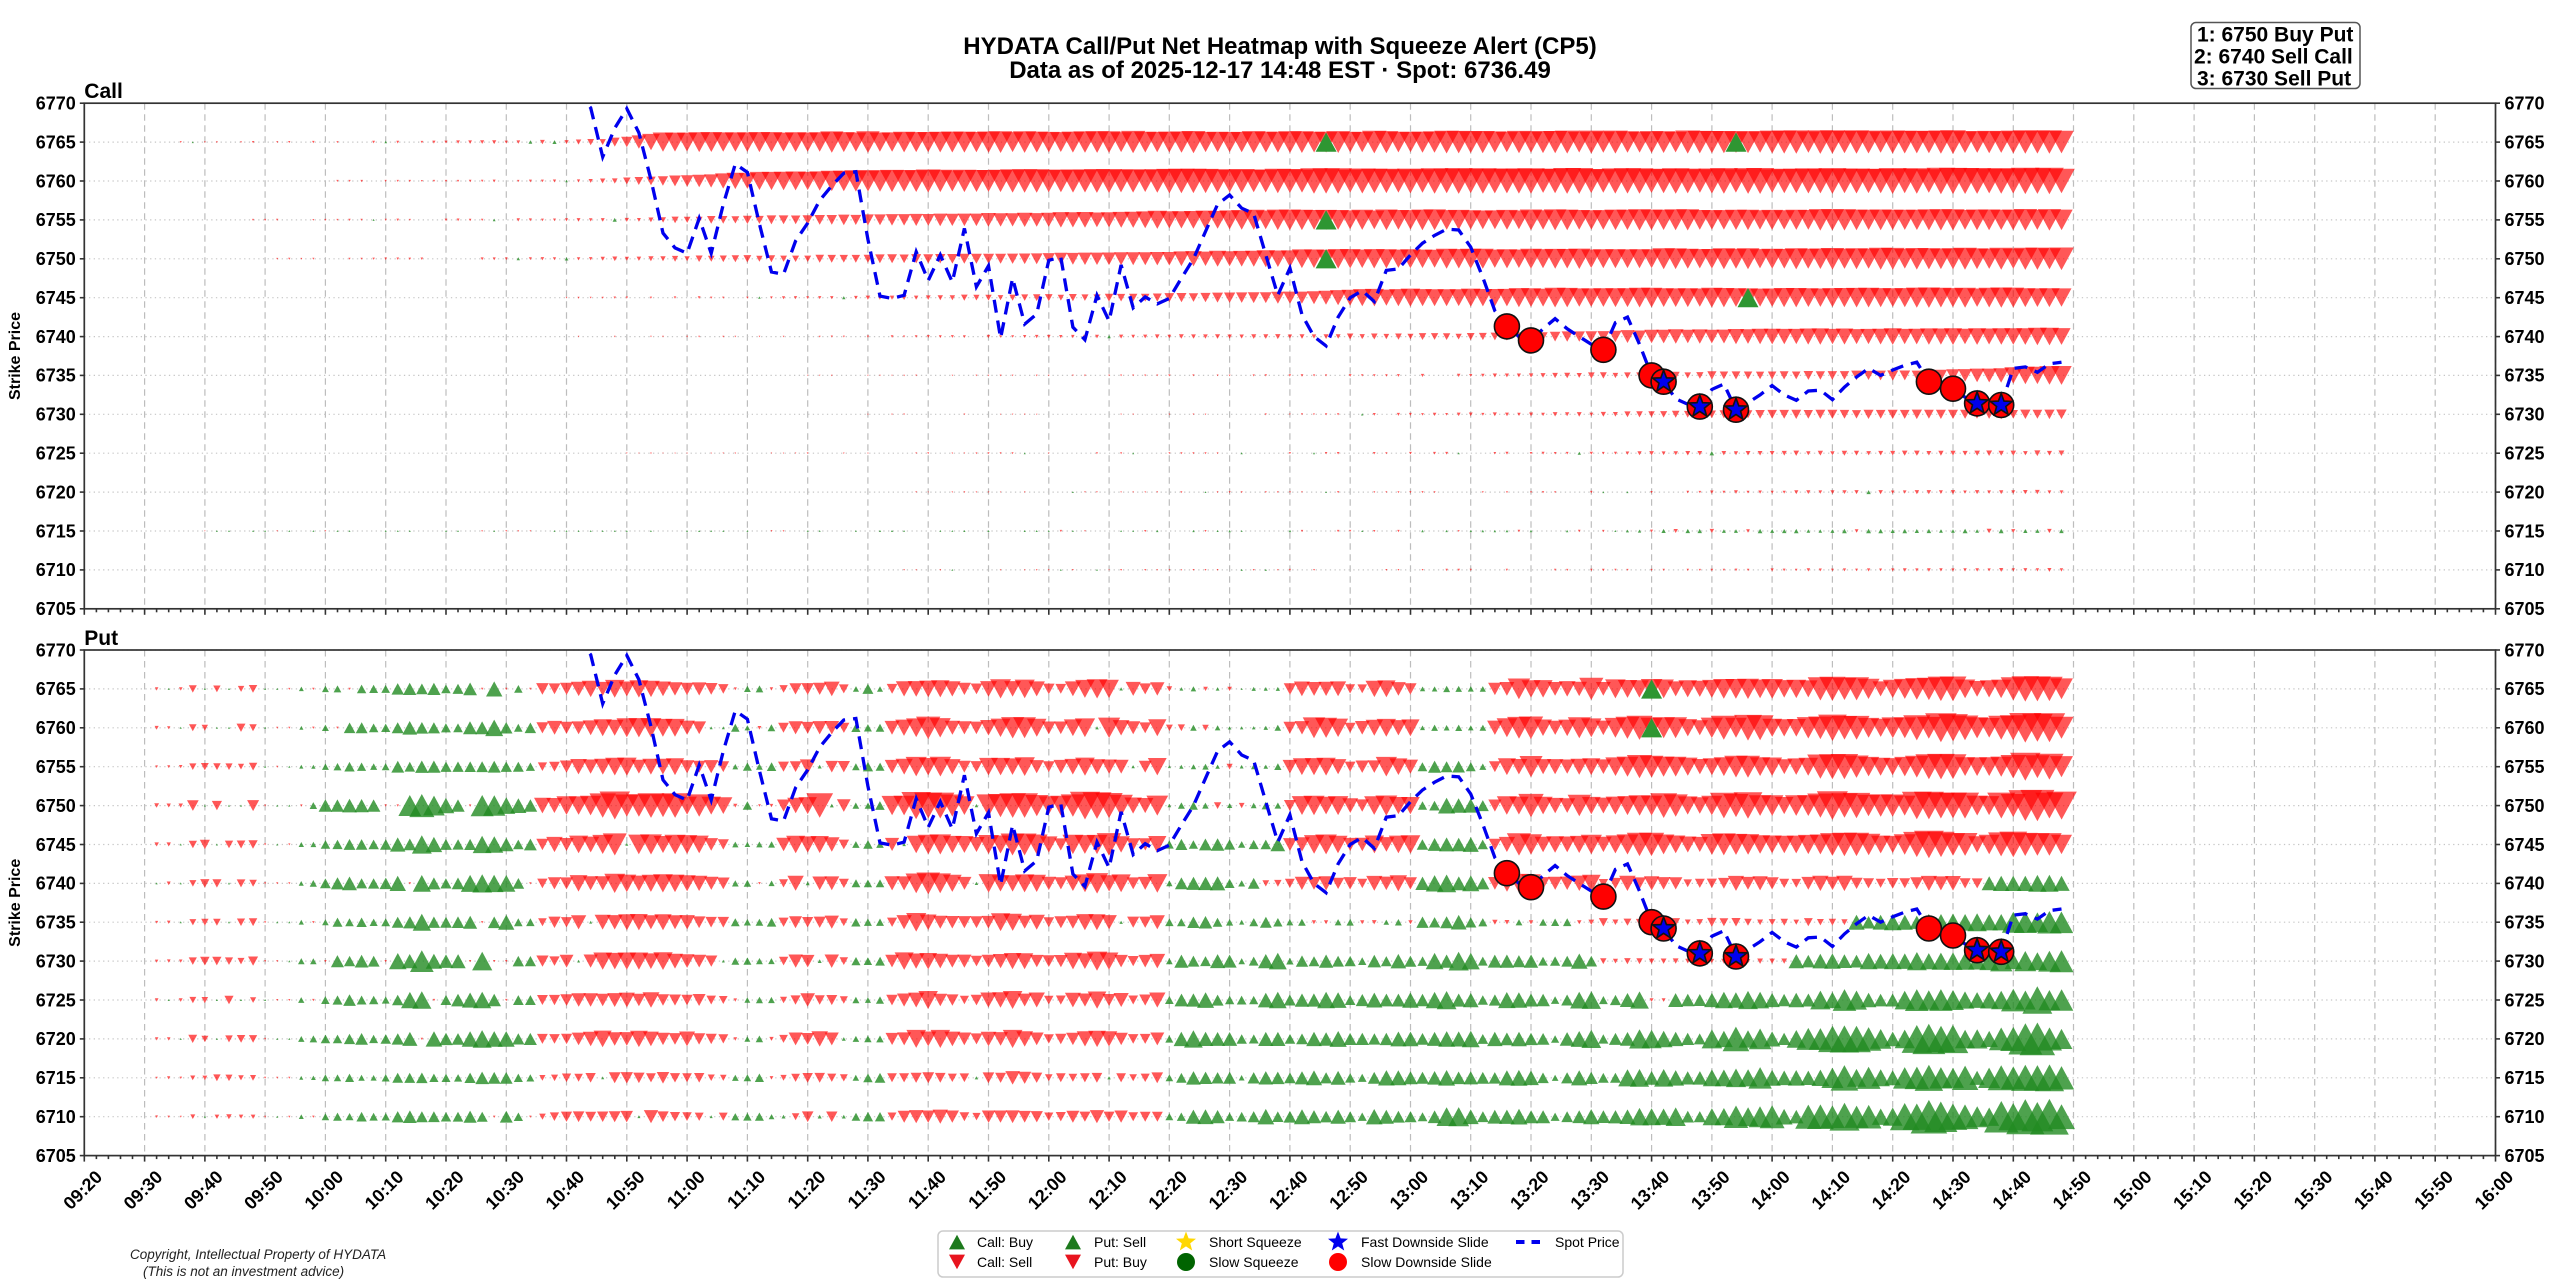  Describe the element at coordinates (1004, 1262) in the screenshot. I see `svg-text: Call: Sell` at that location.